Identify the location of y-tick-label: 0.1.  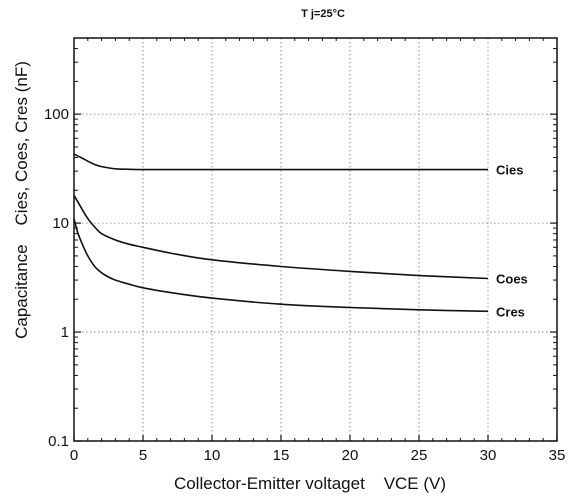
(58, 441).